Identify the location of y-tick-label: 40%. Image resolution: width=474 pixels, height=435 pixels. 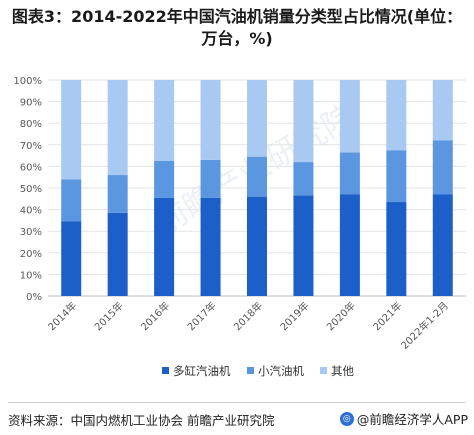
(31, 211).